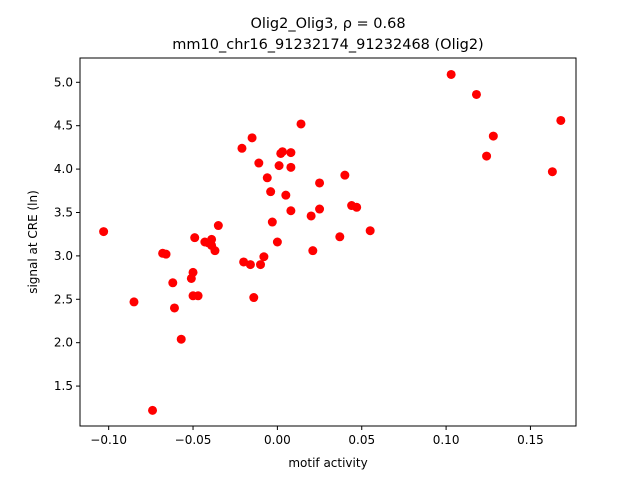 The image size is (640, 480). What do you see at coordinates (277, 440) in the screenshot?
I see `x-tick-label: 0.00` at bounding box center [277, 440].